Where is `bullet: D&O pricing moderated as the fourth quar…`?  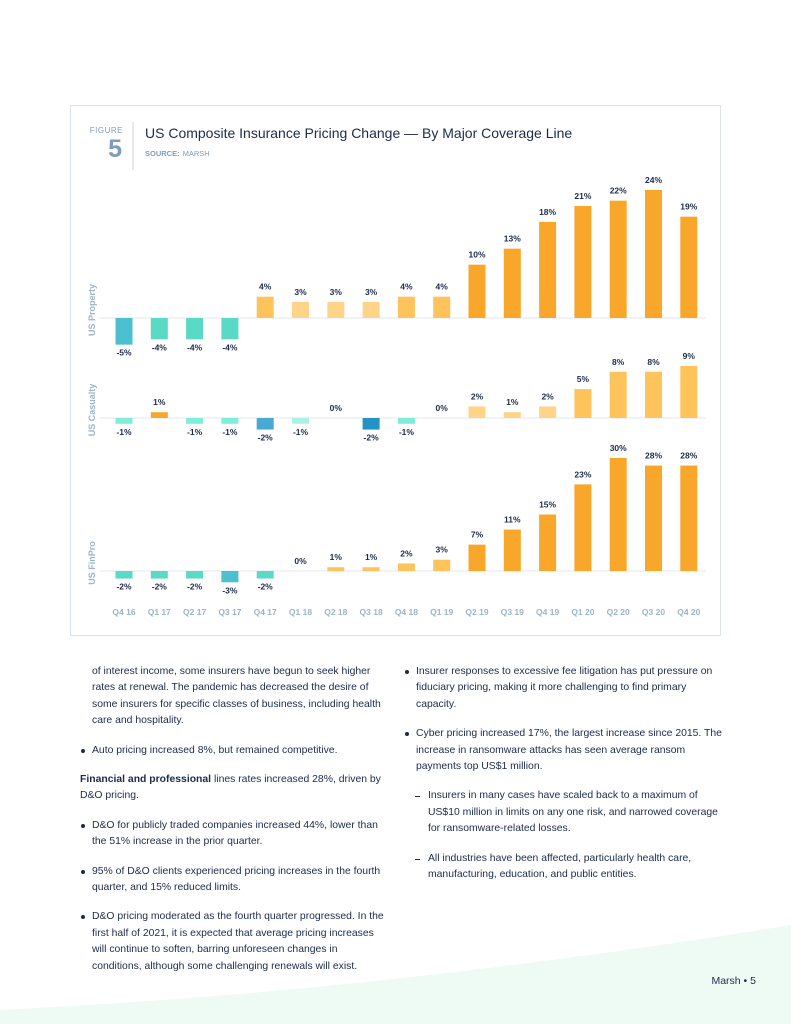
bullet: D&O pricing moderated as the fourth quar… is located at coordinates (232, 942).